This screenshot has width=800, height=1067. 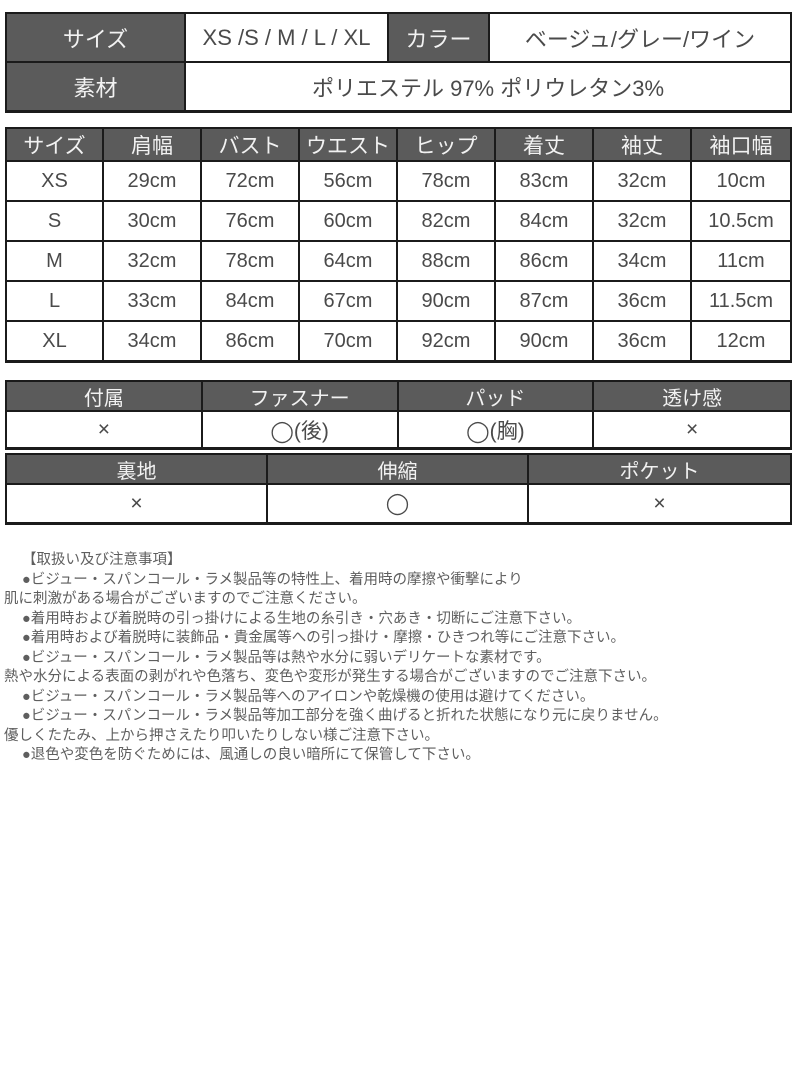 What do you see at coordinates (300, 396) in the screenshot?
I see `column-header-cell: ファスナー` at bounding box center [300, 396].